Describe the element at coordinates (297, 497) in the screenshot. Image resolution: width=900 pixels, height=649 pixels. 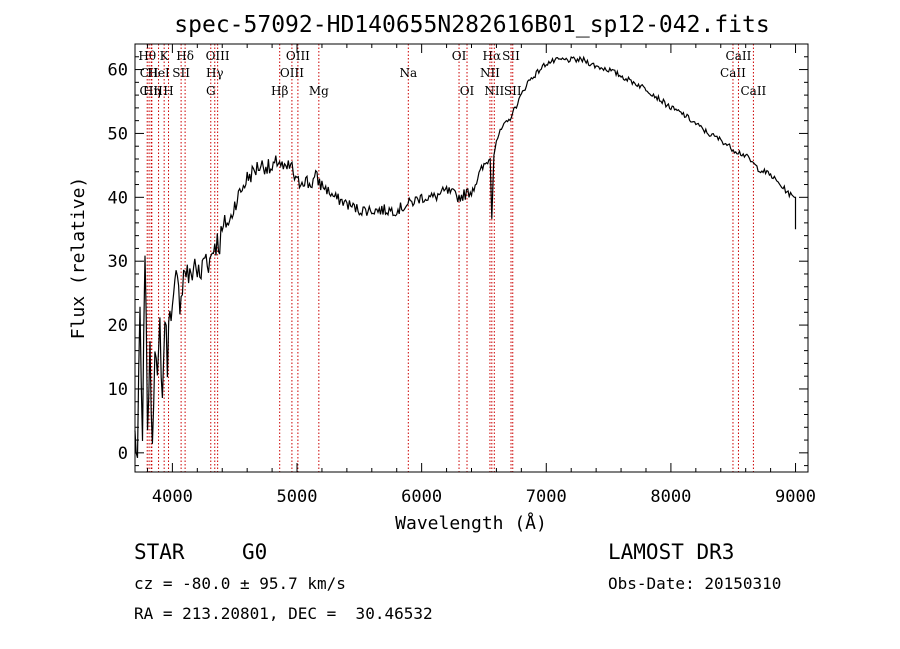
I see `x-tick-label: 5000` at that location.